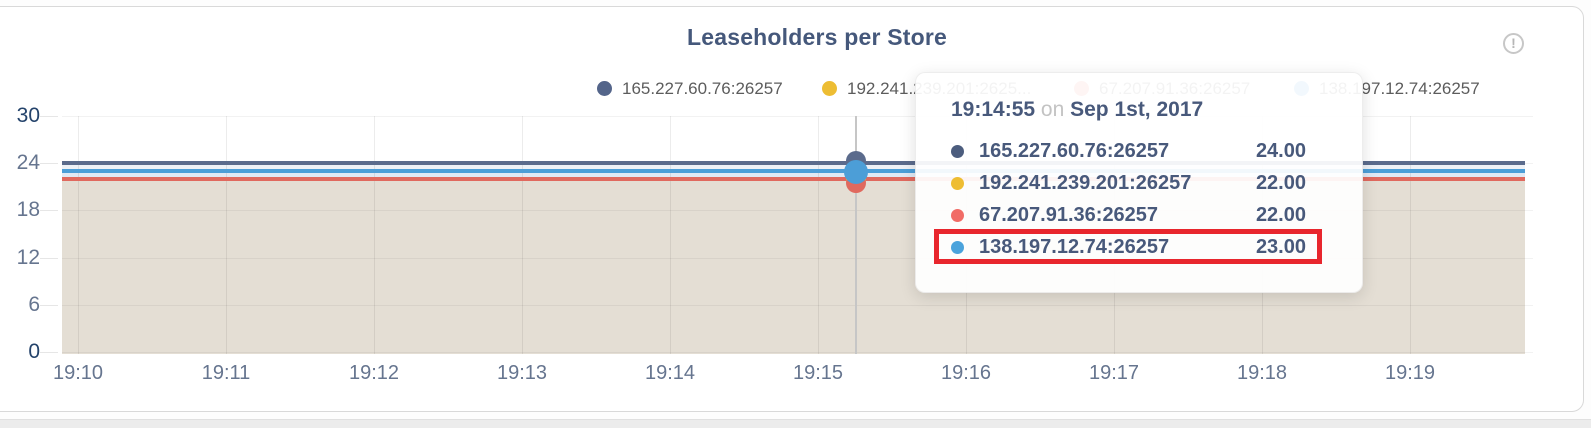  What do you see at coordinates (795, 423) in the screenshot?
I see `page-footer-band` at bounding box center [795, 423].